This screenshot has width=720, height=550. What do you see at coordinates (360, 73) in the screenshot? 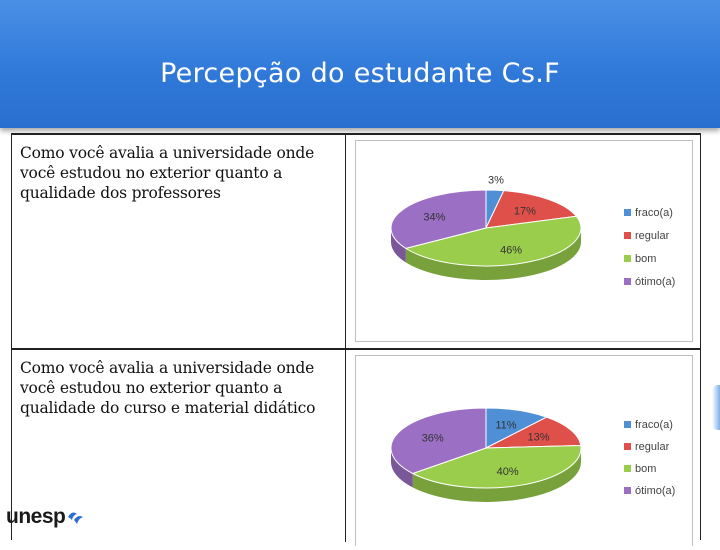
I see `slide-title: Percepção do estudante Cs.F` at bounding box center [360, 73].